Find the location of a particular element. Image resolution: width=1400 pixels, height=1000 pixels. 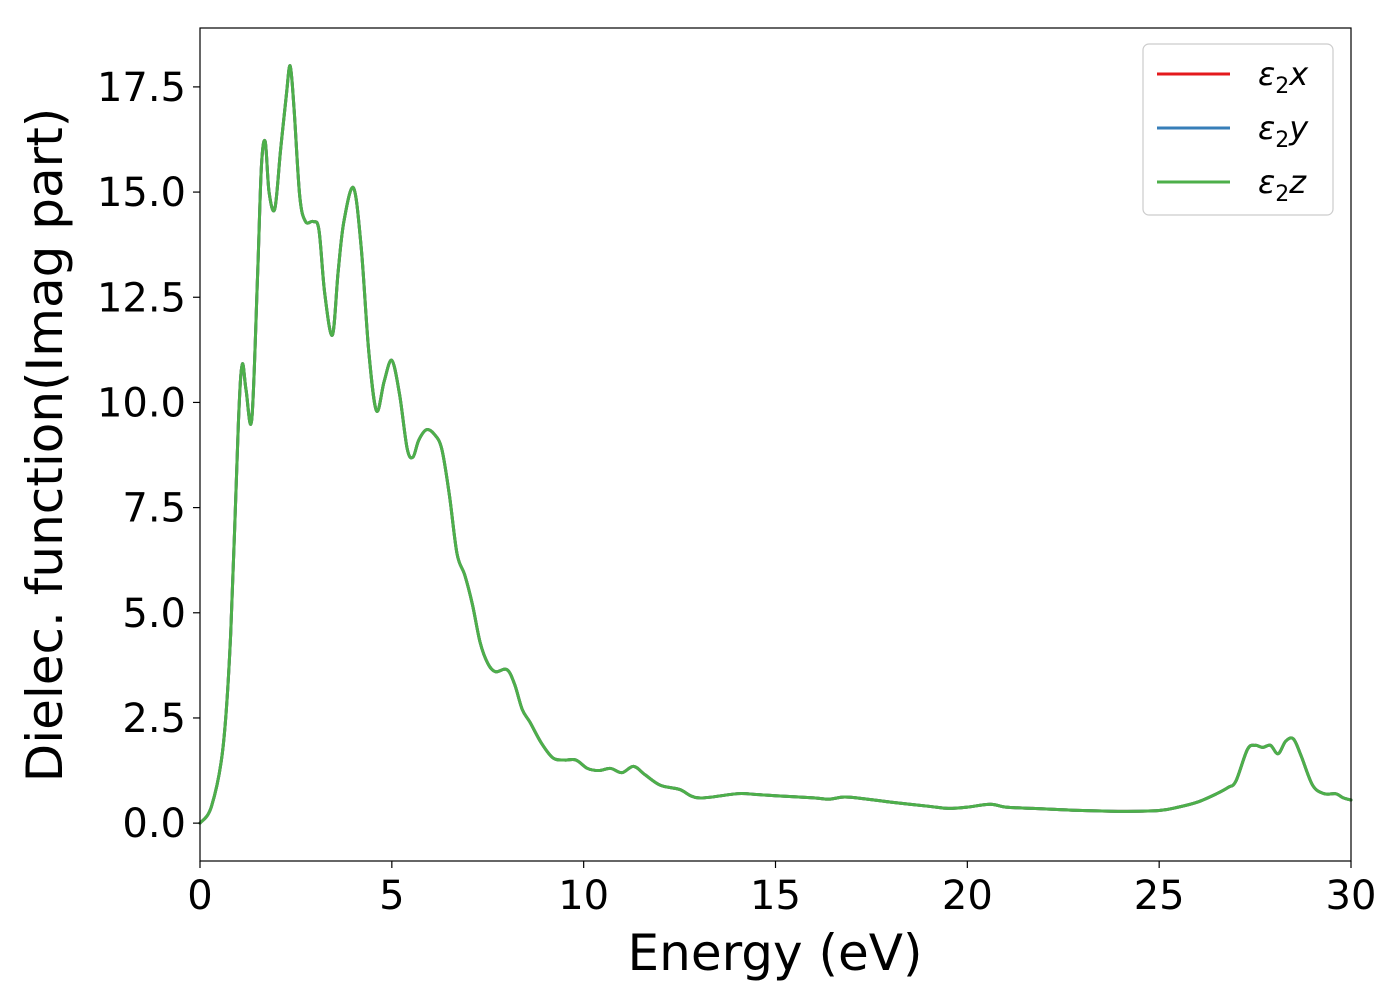

y-tick-label: 0.0 is located at coordinates (154, 824).